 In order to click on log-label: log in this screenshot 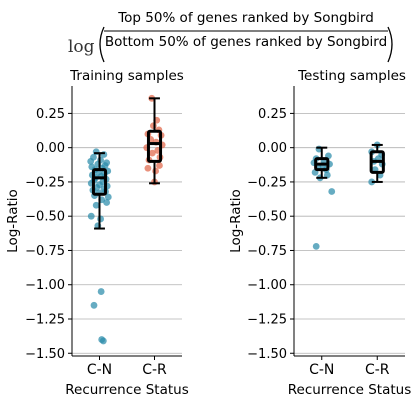, I will do `click(81, 47)`.